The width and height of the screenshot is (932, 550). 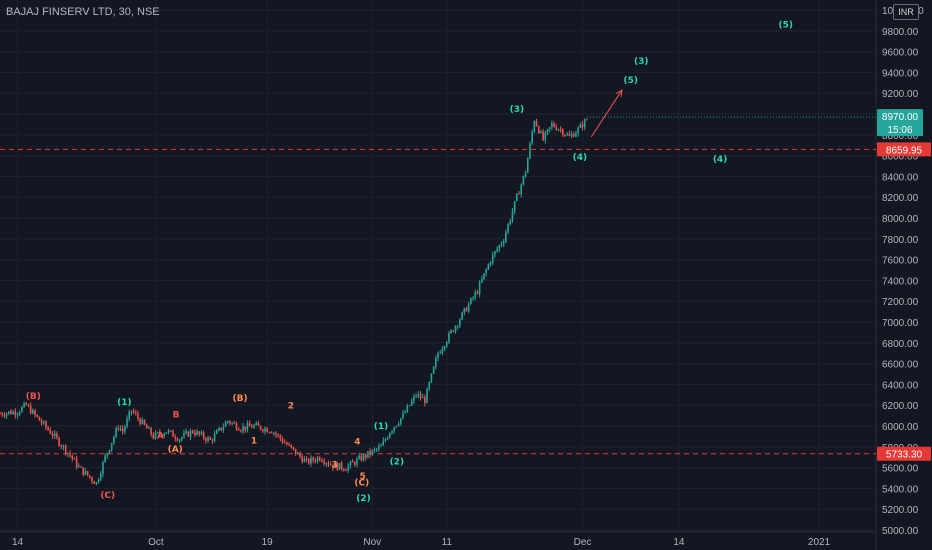 I want to click on wave-label: 3, so click(x=334, y=466).